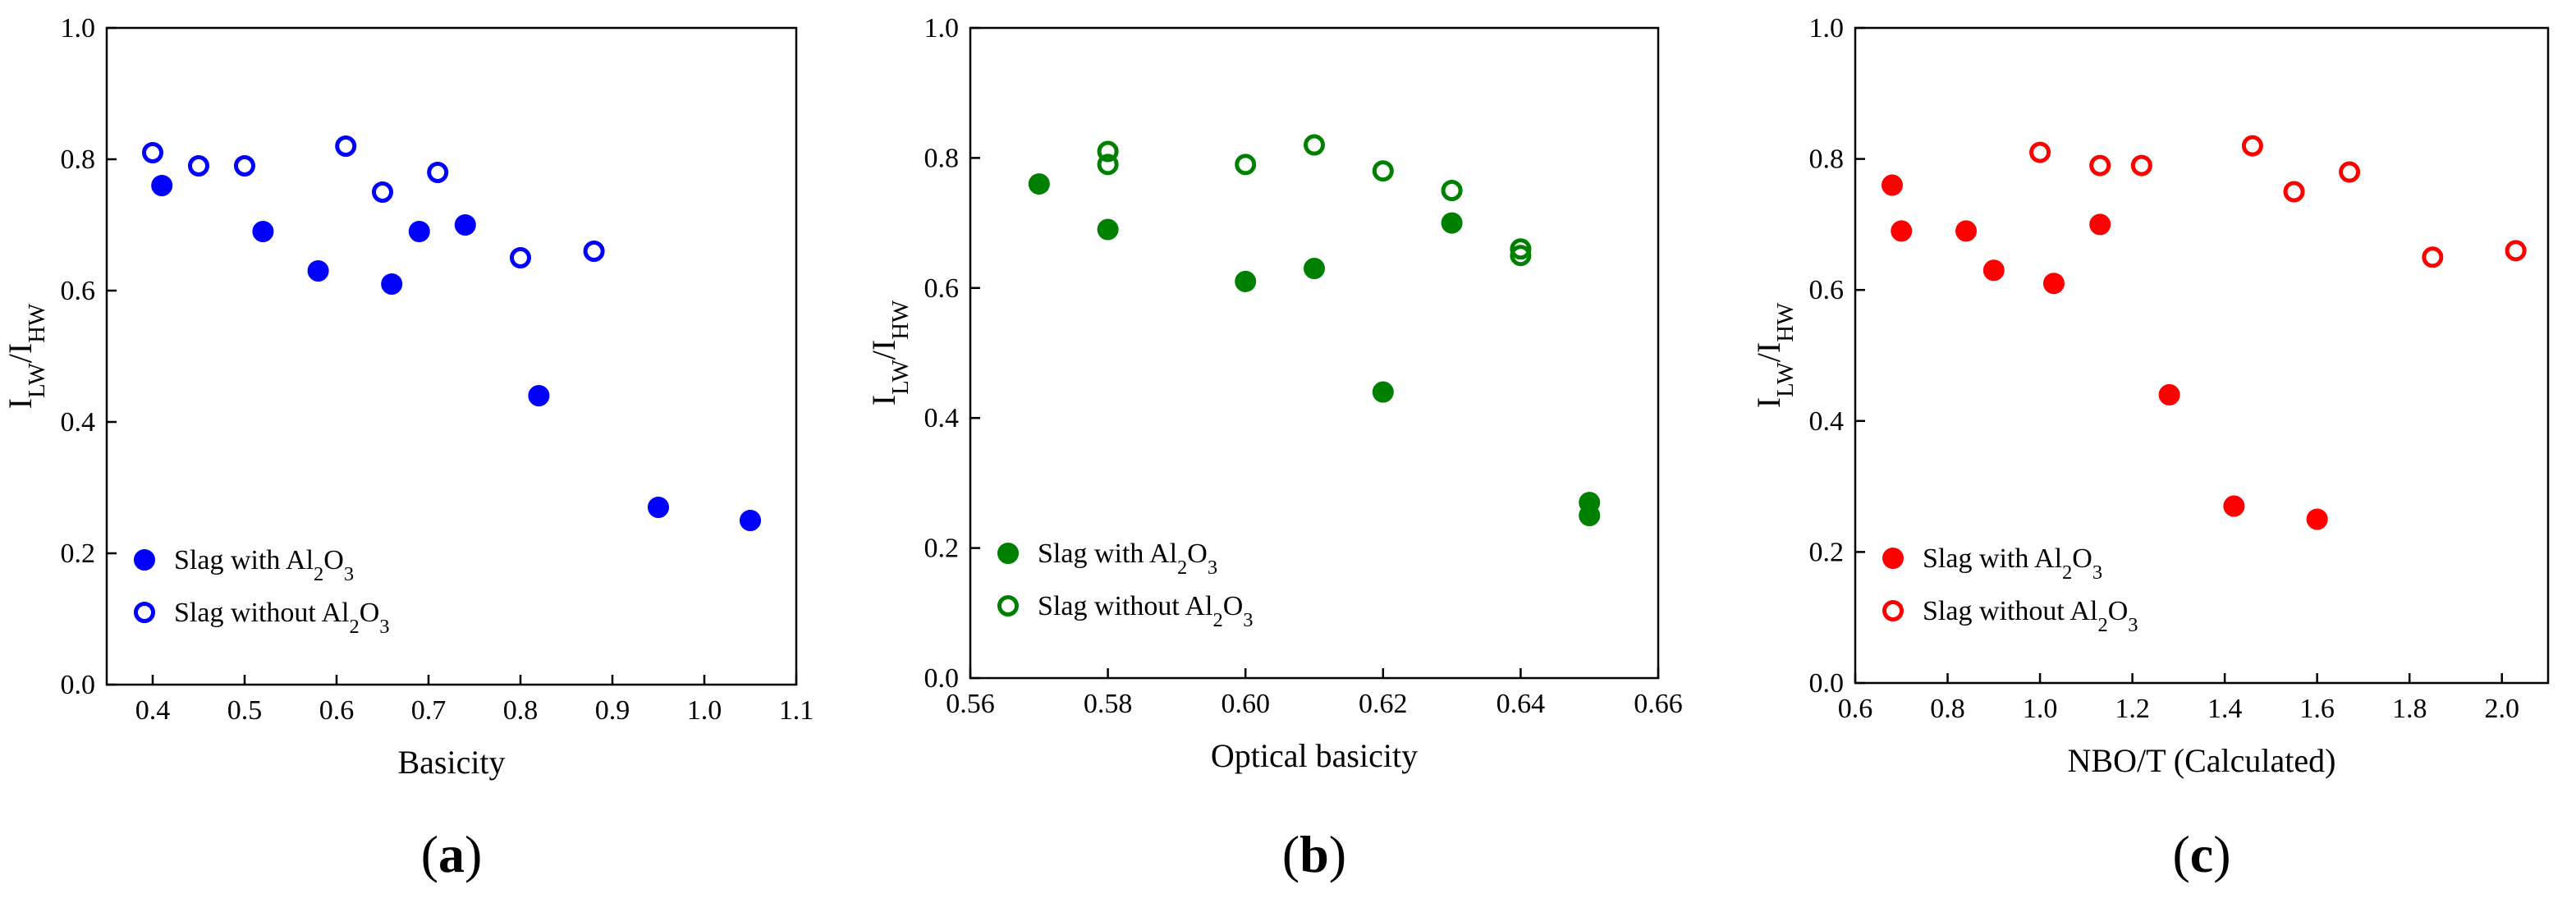 This screenshot has height=903, width=2576. I want to click on x-tick-label: 0.7, so click(429, 710).